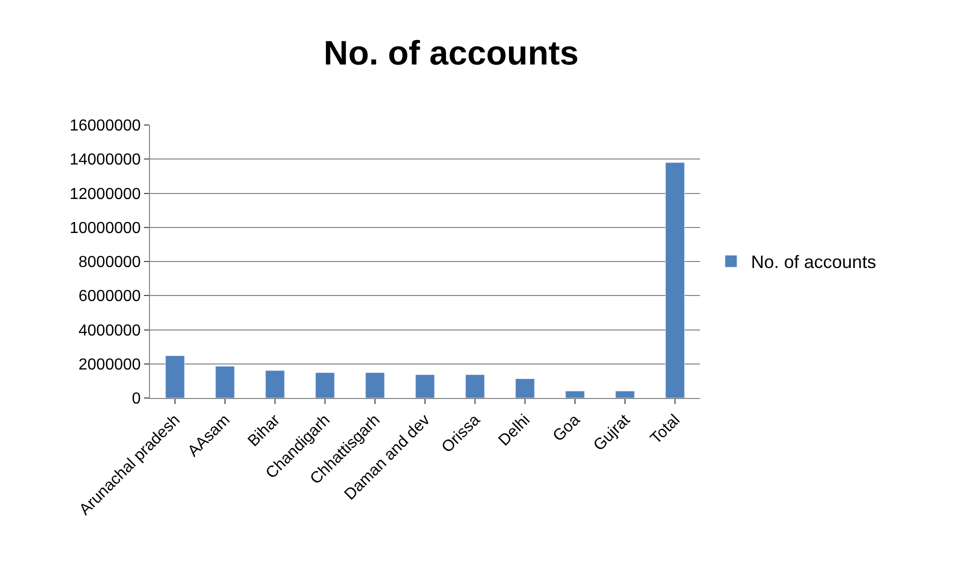 This screenshot has height=583, width=960. What do you see at coordinates (105, 160) in the screenshot?
I see `y-tick-label: 14000000` at bounding box center [105, 160].